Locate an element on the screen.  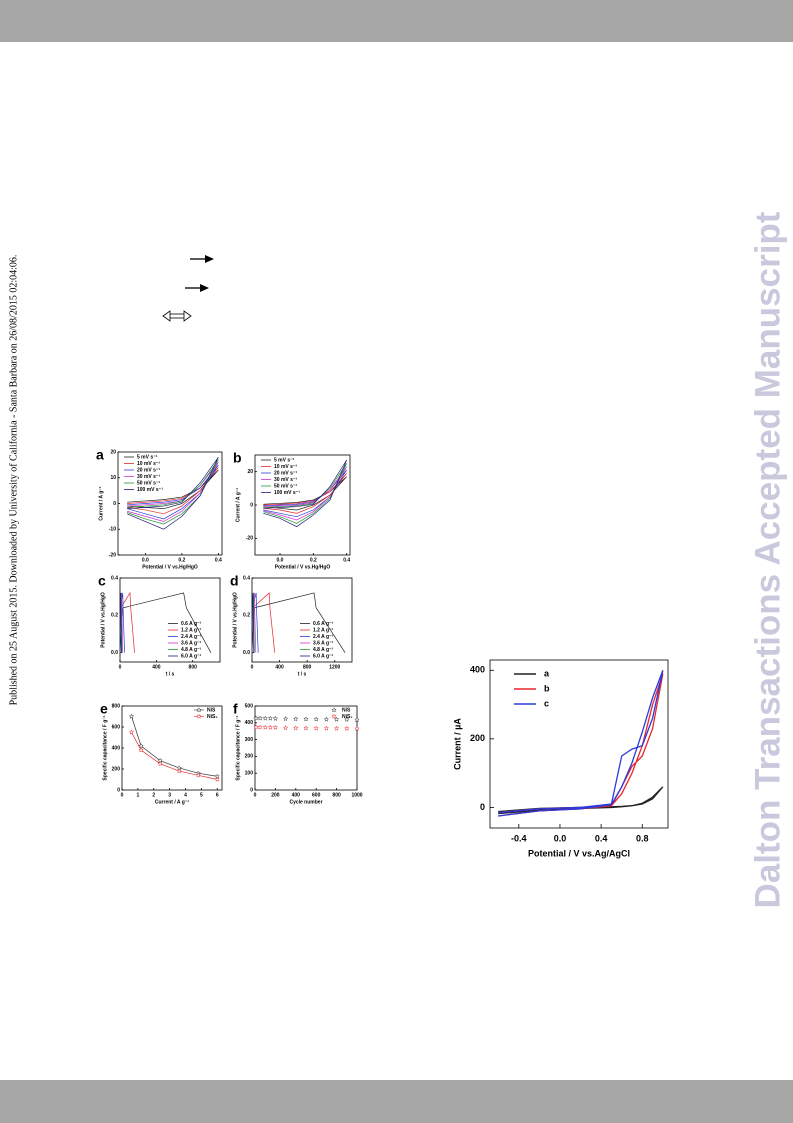
x-tick-label: 0.2 is located at coordinates (181, 560).